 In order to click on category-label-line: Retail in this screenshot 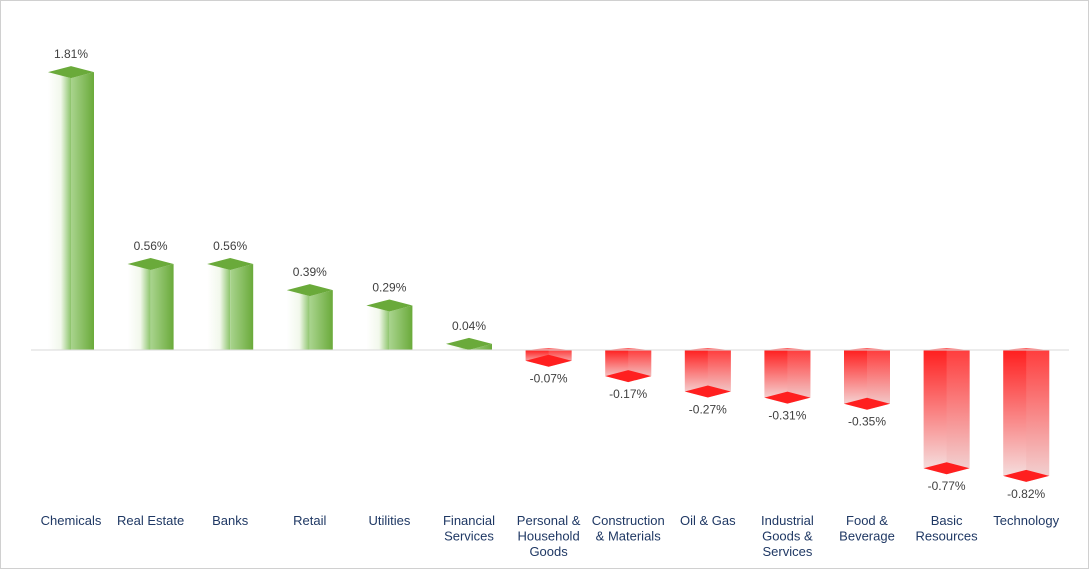, I will do `click(309, 520)`.